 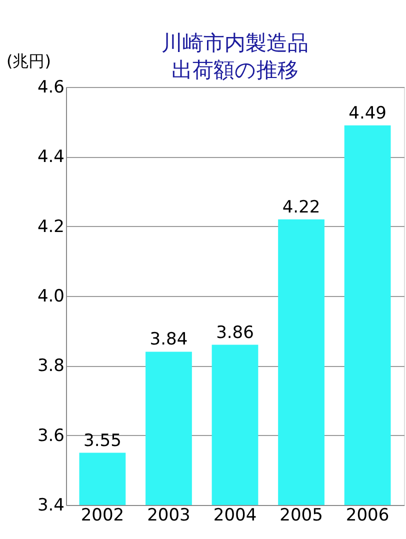 I want to click on y-tick-label: 4.0, so click(x=50, y=296).